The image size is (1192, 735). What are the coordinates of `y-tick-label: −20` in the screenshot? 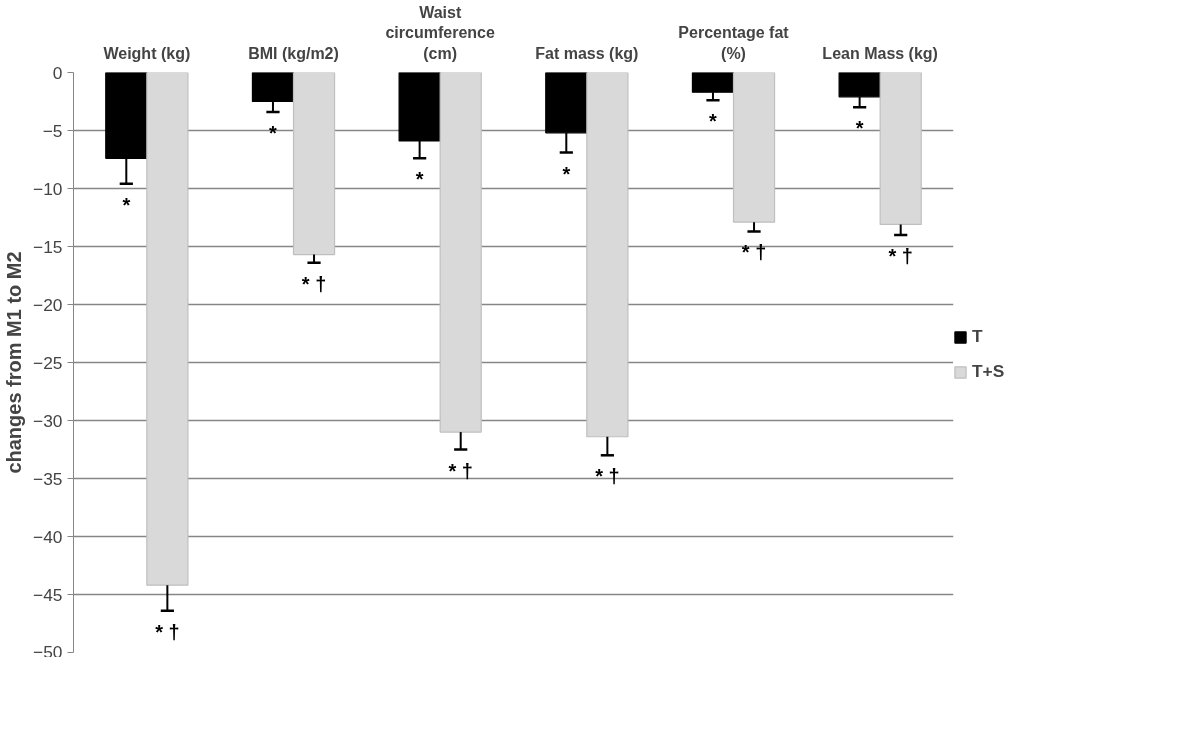 It's located at (48, 304).